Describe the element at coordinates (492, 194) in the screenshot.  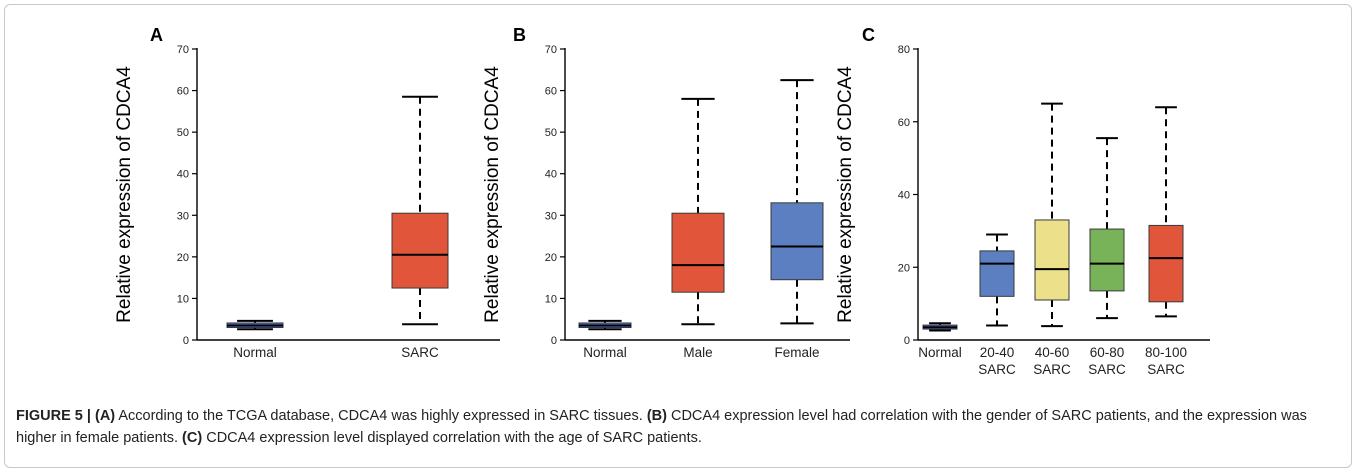
I see `panel-b-y-axis-label: Relative expression of CDCA4` at that location.